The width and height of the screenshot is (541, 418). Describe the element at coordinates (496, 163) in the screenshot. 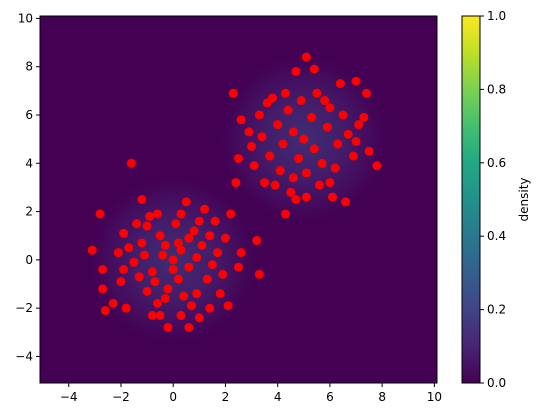

I see `colorbar-tick-label: 0.6` at that location.